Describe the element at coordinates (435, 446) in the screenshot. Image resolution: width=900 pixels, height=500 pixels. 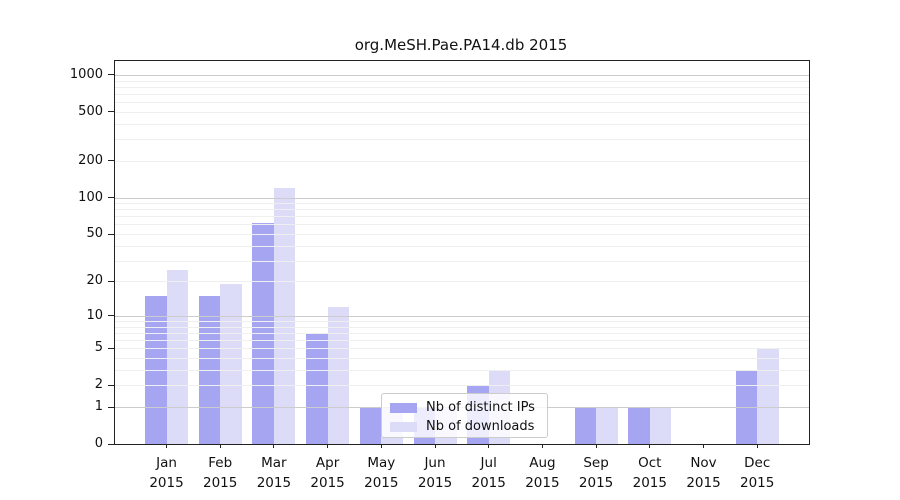
I see `x-tick-mark-jun` at that location.